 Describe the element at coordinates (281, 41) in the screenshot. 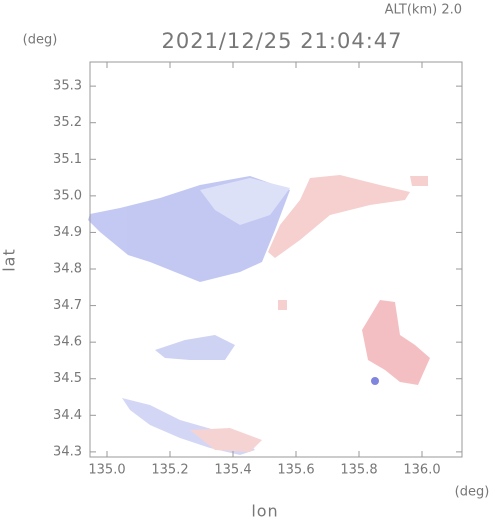

I see `chart-title: 2021/12/25 21:04:47` at that location.